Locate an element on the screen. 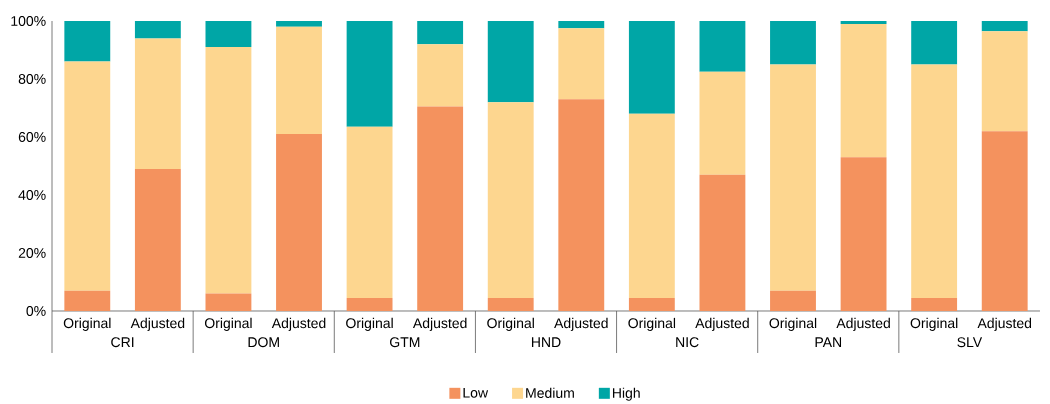 Image resolution: width=1050 pixels, height=404 pixels. legend-label: Low is located at coordinates (476, 392).